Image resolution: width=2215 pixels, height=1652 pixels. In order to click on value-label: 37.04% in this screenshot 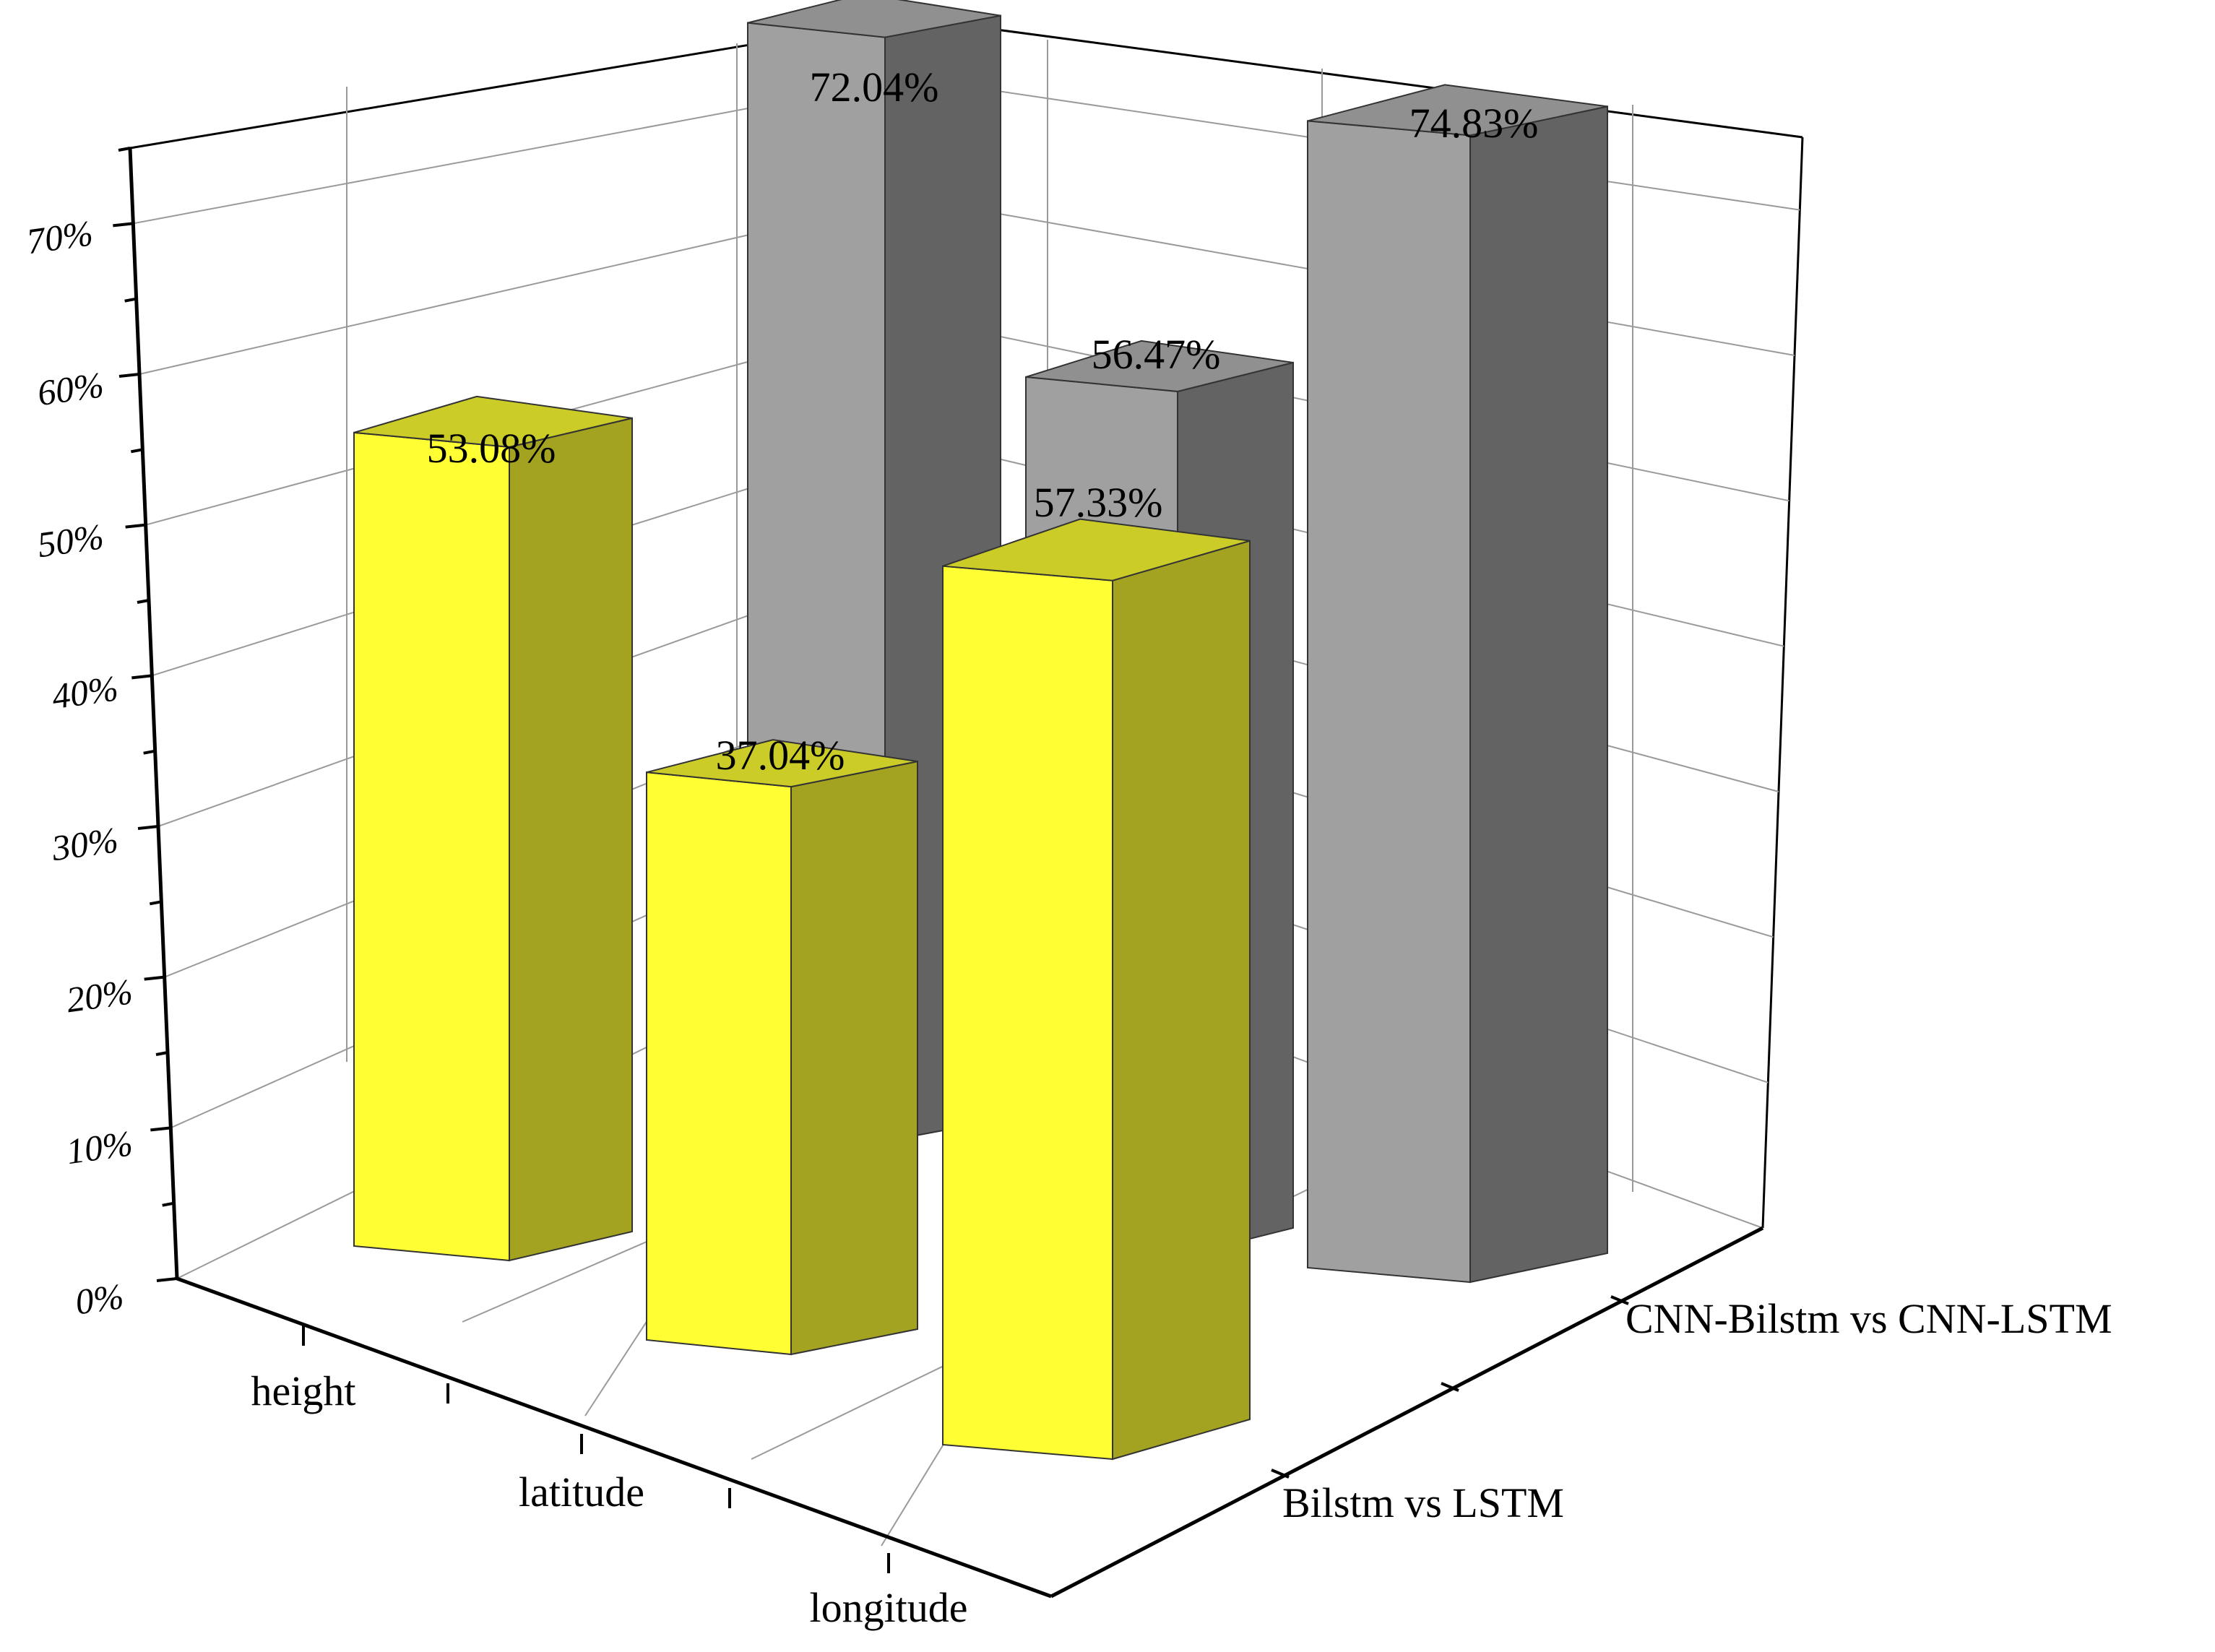, I will do `click(780, 755)`.